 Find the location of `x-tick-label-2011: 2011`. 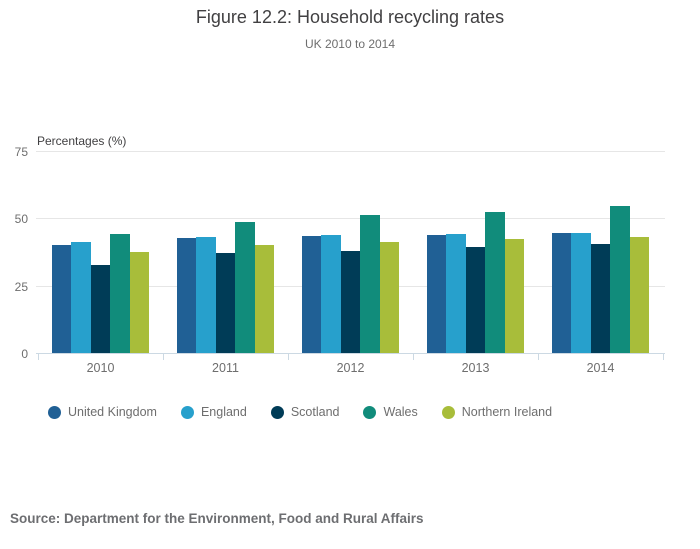

x-tick-label-2011: 2011 is located at coordinates (225, 368).